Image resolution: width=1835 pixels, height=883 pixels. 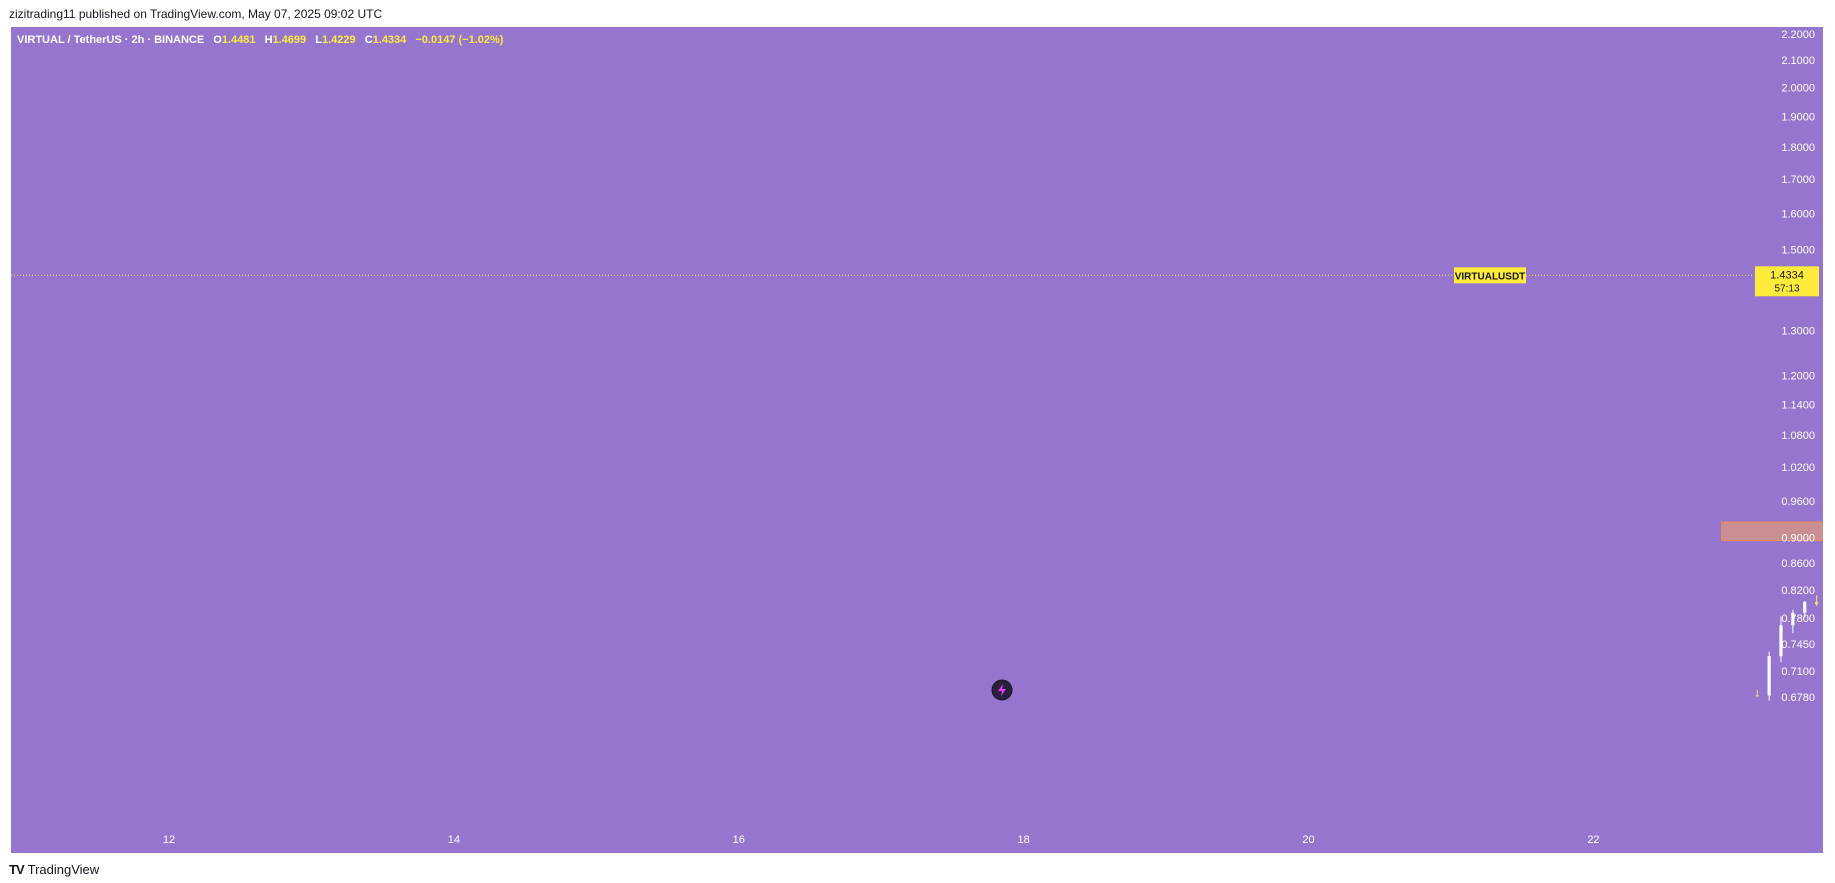 What do you see at coordinates (1798, 61) in the screenshot?
I see `price-tick-label: 2.1000` at bounding box center [1798, 61].